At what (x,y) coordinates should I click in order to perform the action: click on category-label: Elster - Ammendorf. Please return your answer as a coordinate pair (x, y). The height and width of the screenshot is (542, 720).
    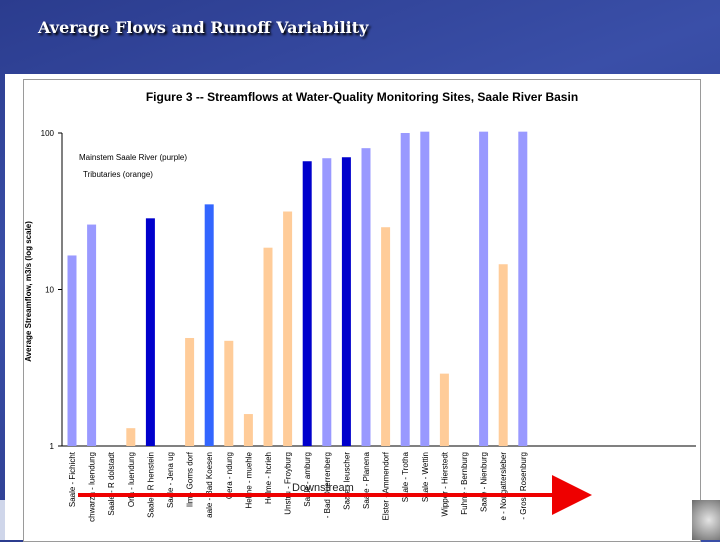
    Looking at the image, I should click on (386, 485).